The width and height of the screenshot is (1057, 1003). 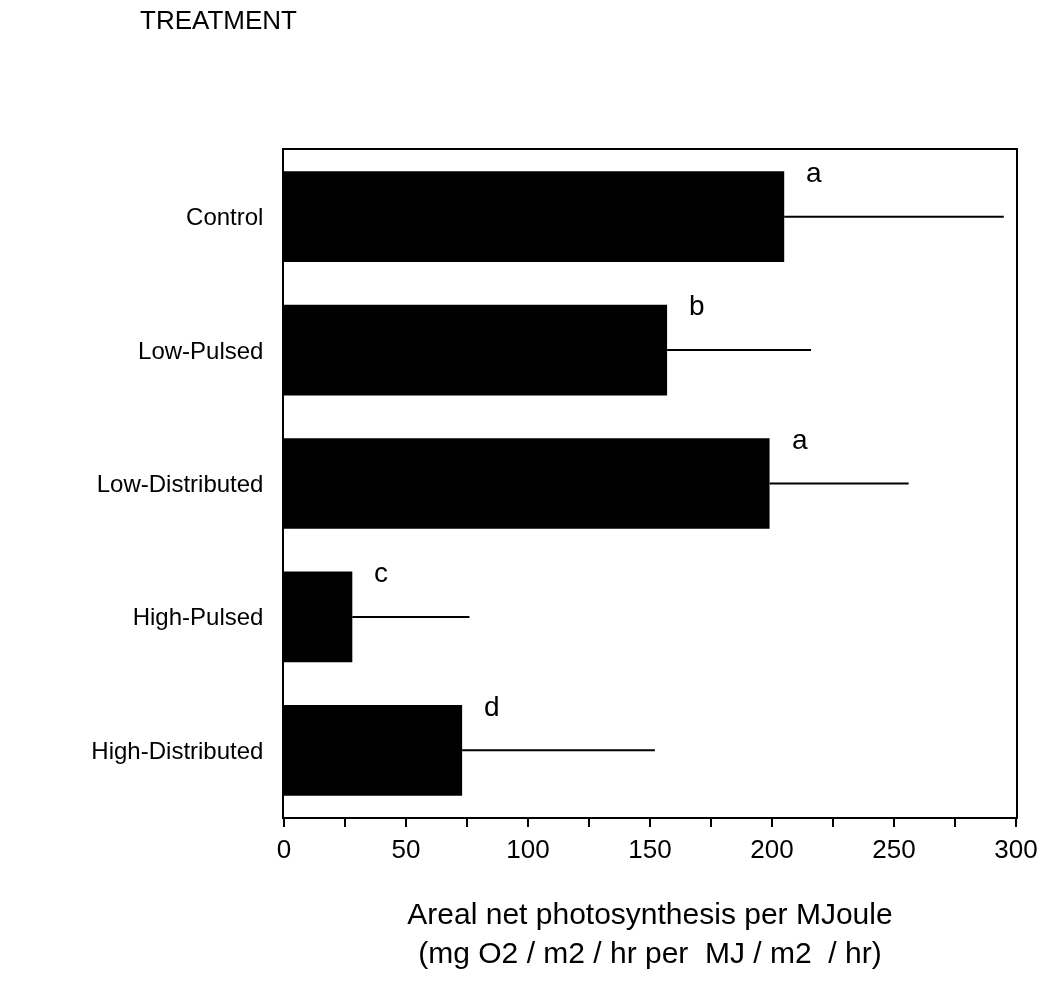 What do you see at coordinates (225, 217) in the screenshot?
I see `y-tick-label: Control` at bounding box center [225, 217].